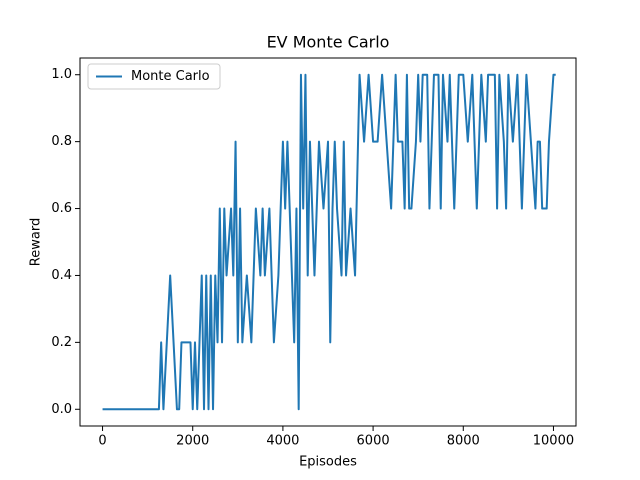 The image size is (640, 480). Describe the element at coordinates (61, 342) in the screenshot. I see `y-tick-label: 0.2` at that location.